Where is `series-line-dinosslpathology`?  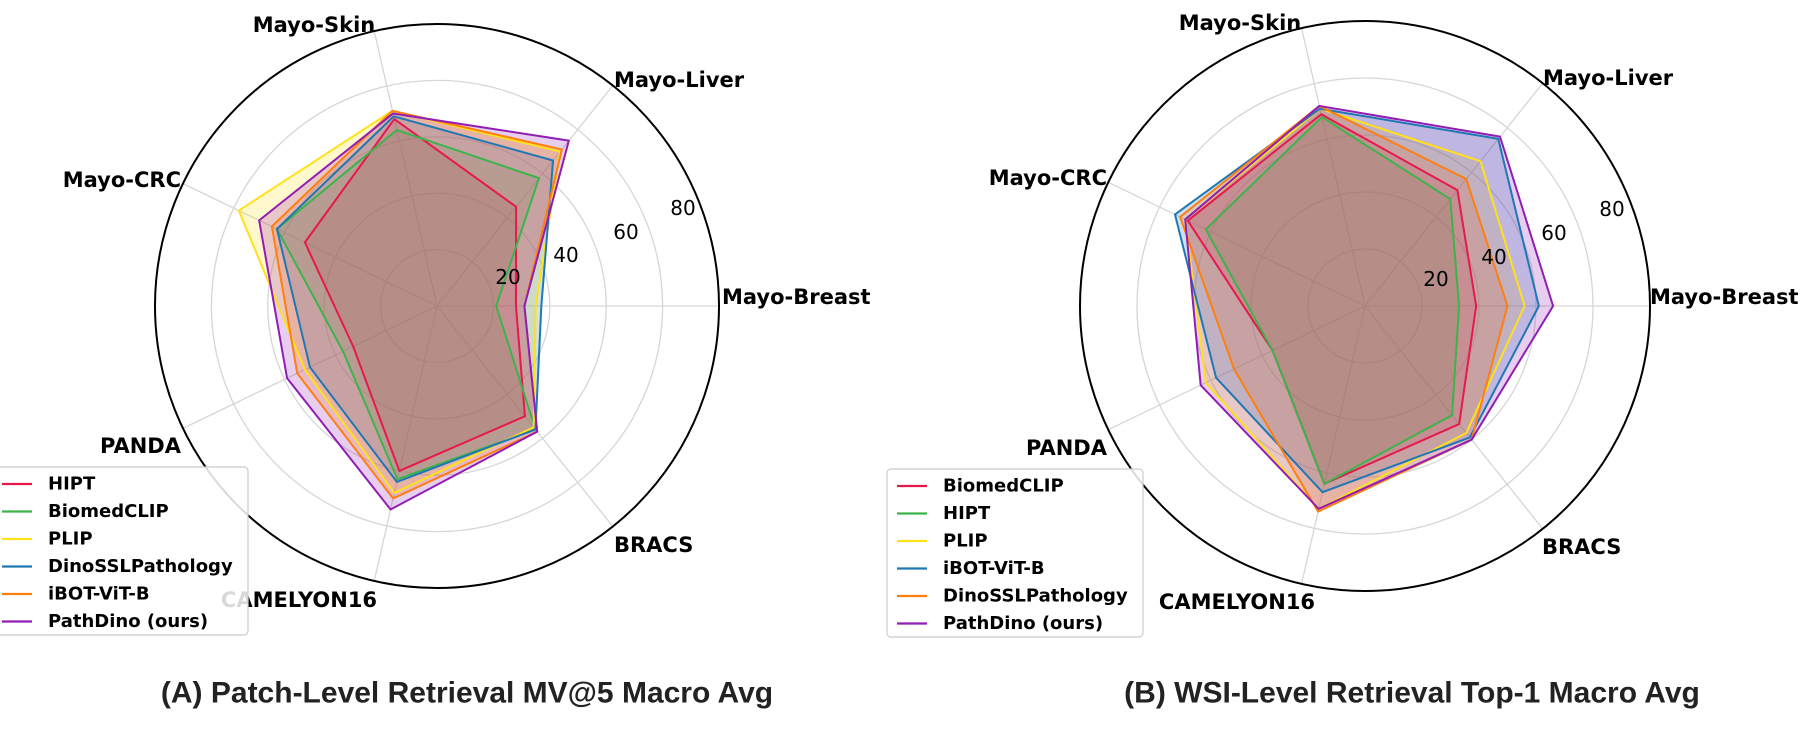 series-line-dinosslpathology is located at coordinates (415, 299).